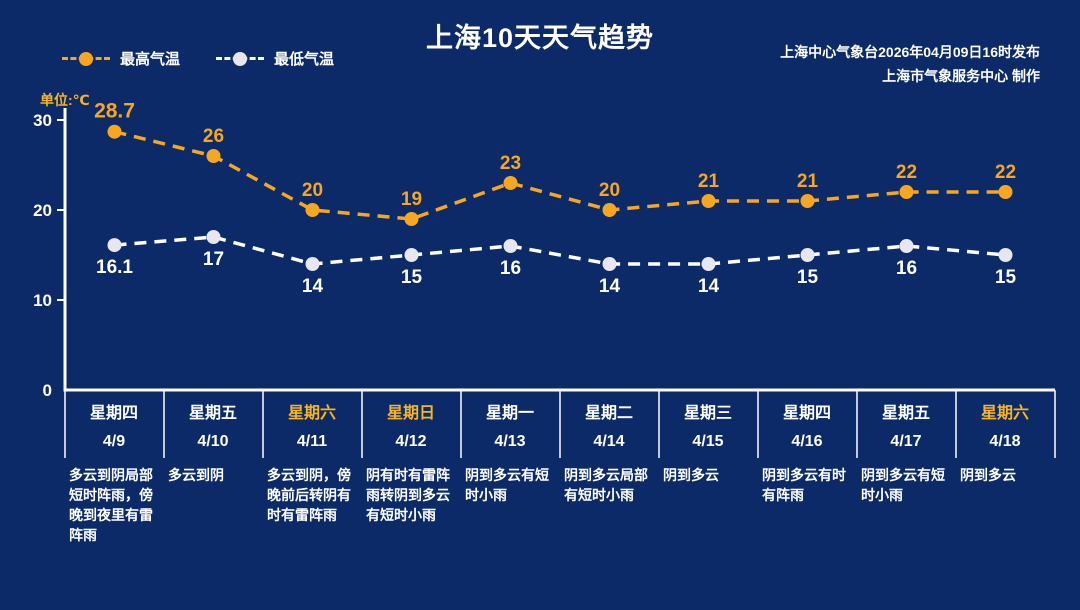 The image size is (1080, 610). I want to click on min-temp-line-icon, so click(240, 58).